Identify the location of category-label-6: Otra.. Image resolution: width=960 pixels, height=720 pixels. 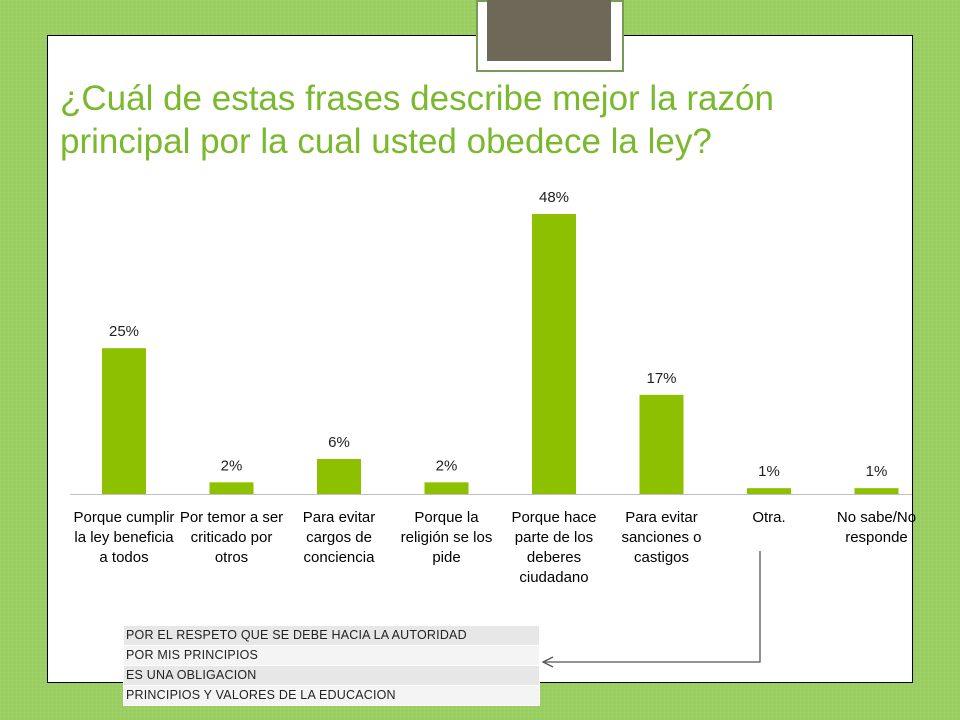
(769, 517).